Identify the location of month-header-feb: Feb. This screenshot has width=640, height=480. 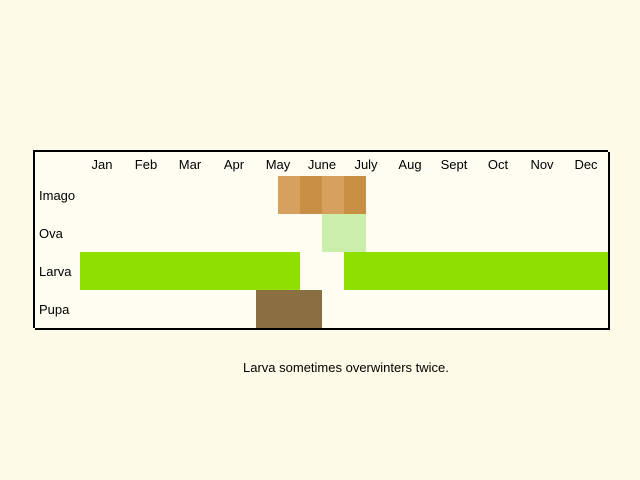
(147, 165).